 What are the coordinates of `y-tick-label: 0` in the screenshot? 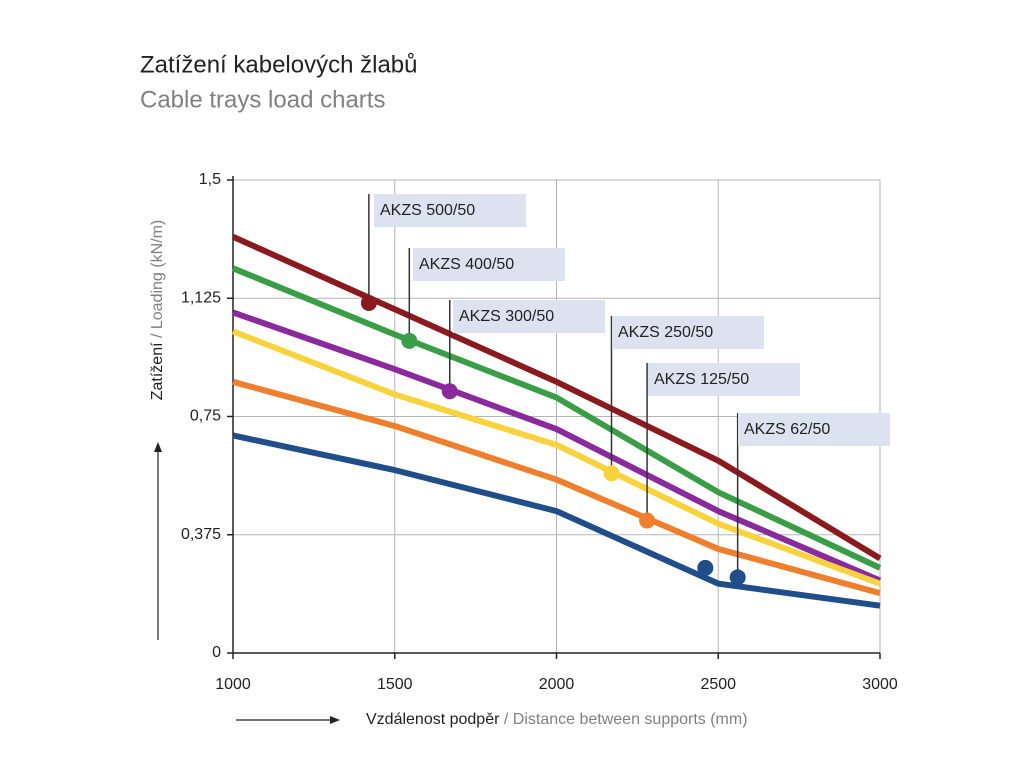 It's located at (216, 652).